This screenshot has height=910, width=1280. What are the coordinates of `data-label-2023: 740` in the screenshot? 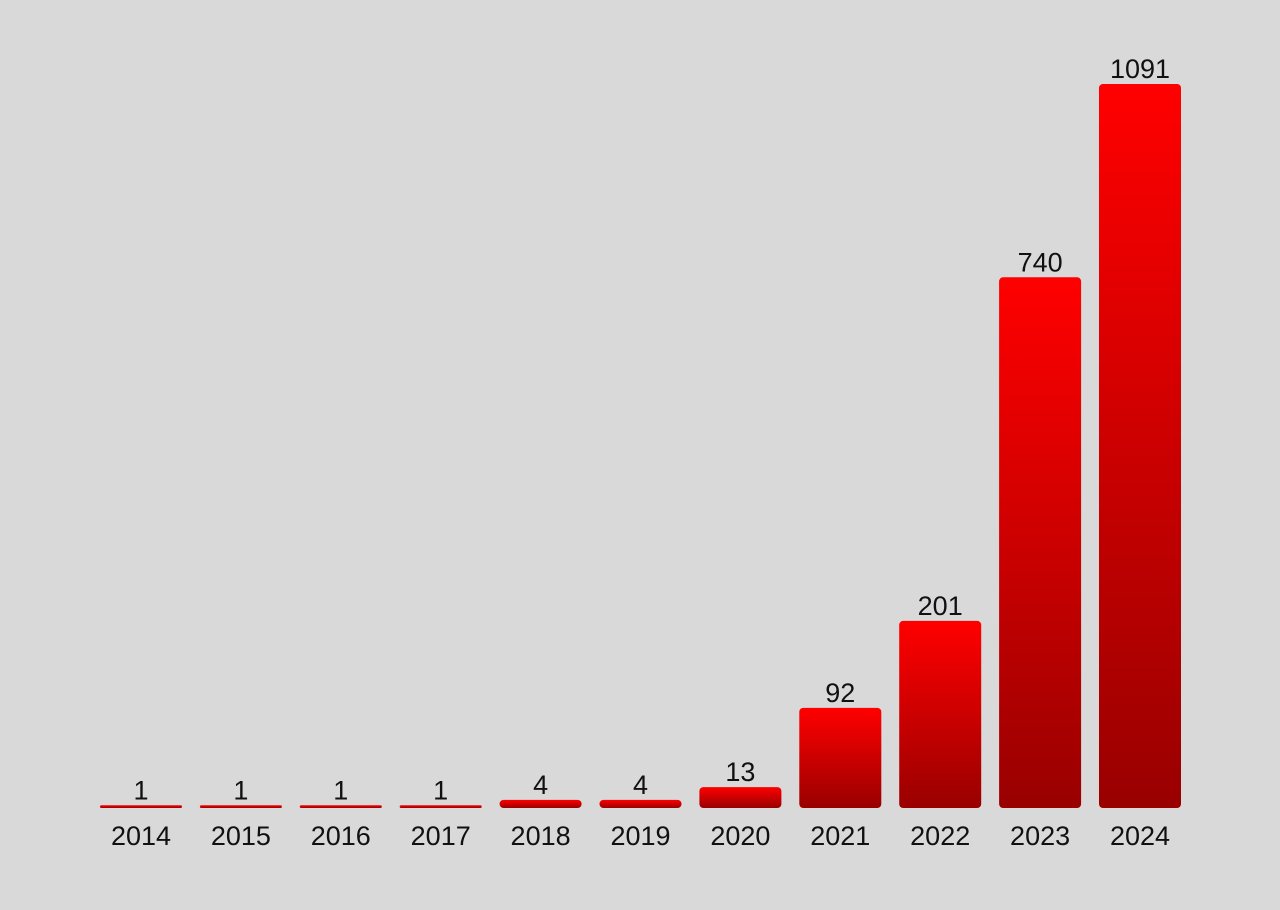 It's located at (1040, 262).